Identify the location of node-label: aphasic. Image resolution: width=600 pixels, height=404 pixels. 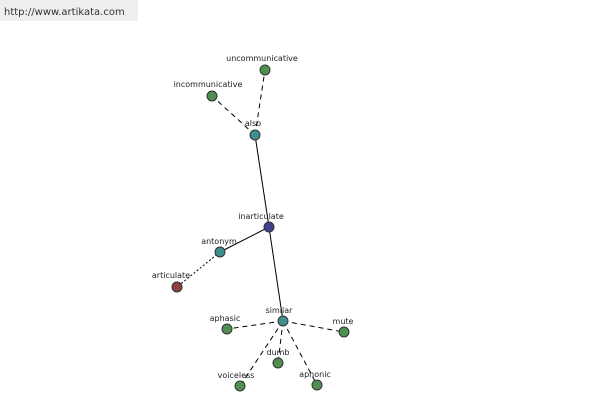
(225, 318).